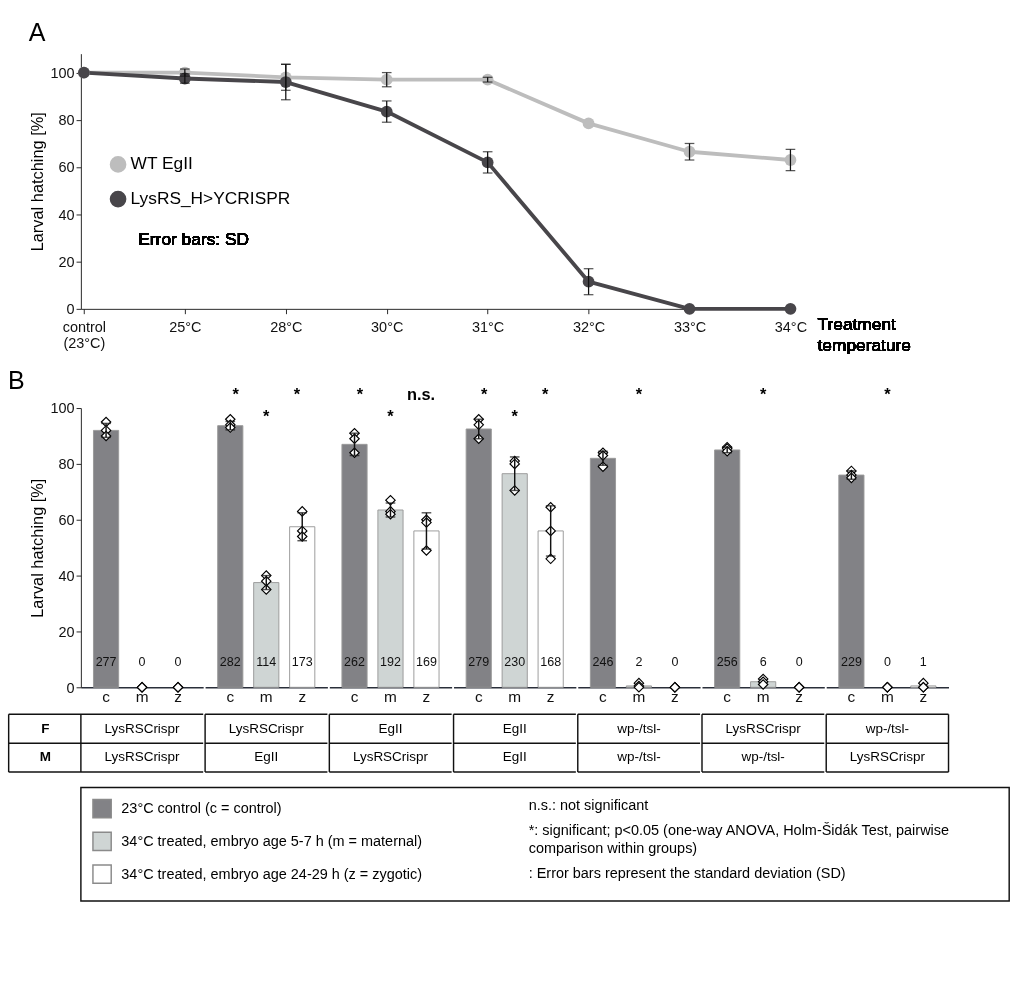 This screenshot has width=1014, height=986. Describe the element at coordinates (421, 394) in the screenshot. I see `text: n.s.` at that location.